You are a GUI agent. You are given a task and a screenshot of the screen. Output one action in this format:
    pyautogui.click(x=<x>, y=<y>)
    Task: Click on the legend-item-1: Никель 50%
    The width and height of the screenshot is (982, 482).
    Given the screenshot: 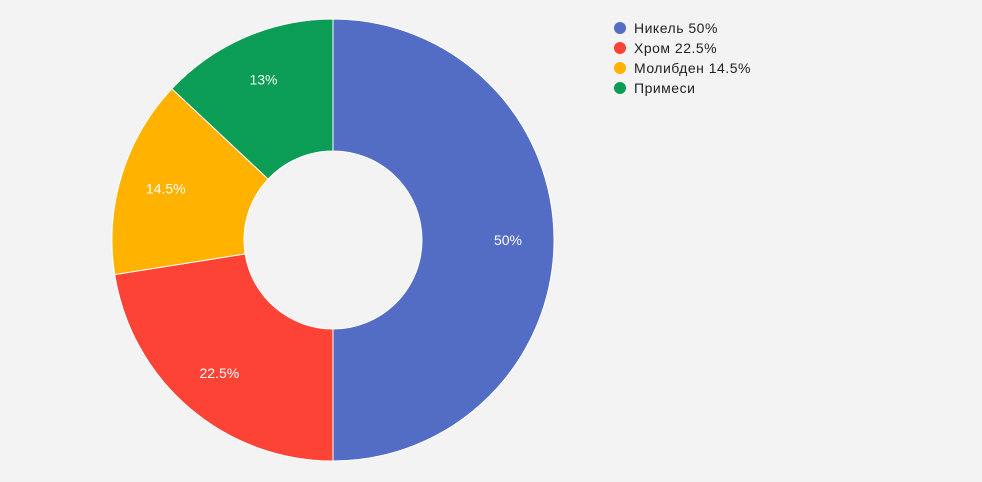 What is the action you would take?
    pyautogui.click(x=682, y=28)
    